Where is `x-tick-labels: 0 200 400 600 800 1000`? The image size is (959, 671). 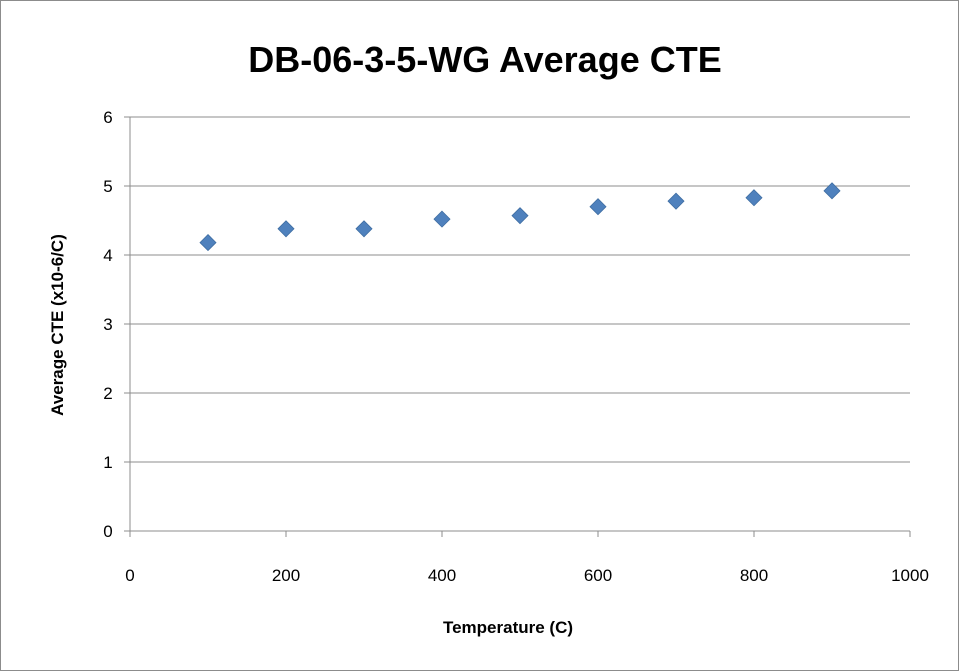 x-tick-labels: 0 200 400 600 800 1000 is located at coordinates (527, 575).